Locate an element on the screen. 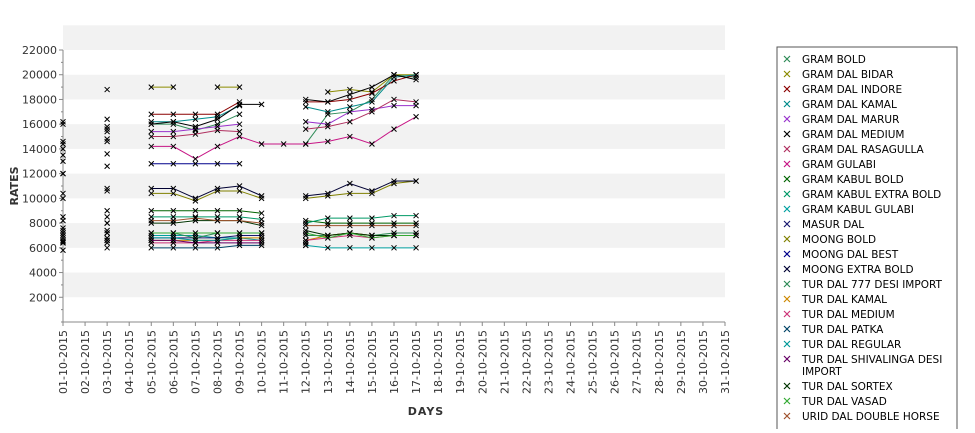 The width and height of the screenshot is (975, 433). y-tick-label: 8000 is located at coordinates (43, 223).